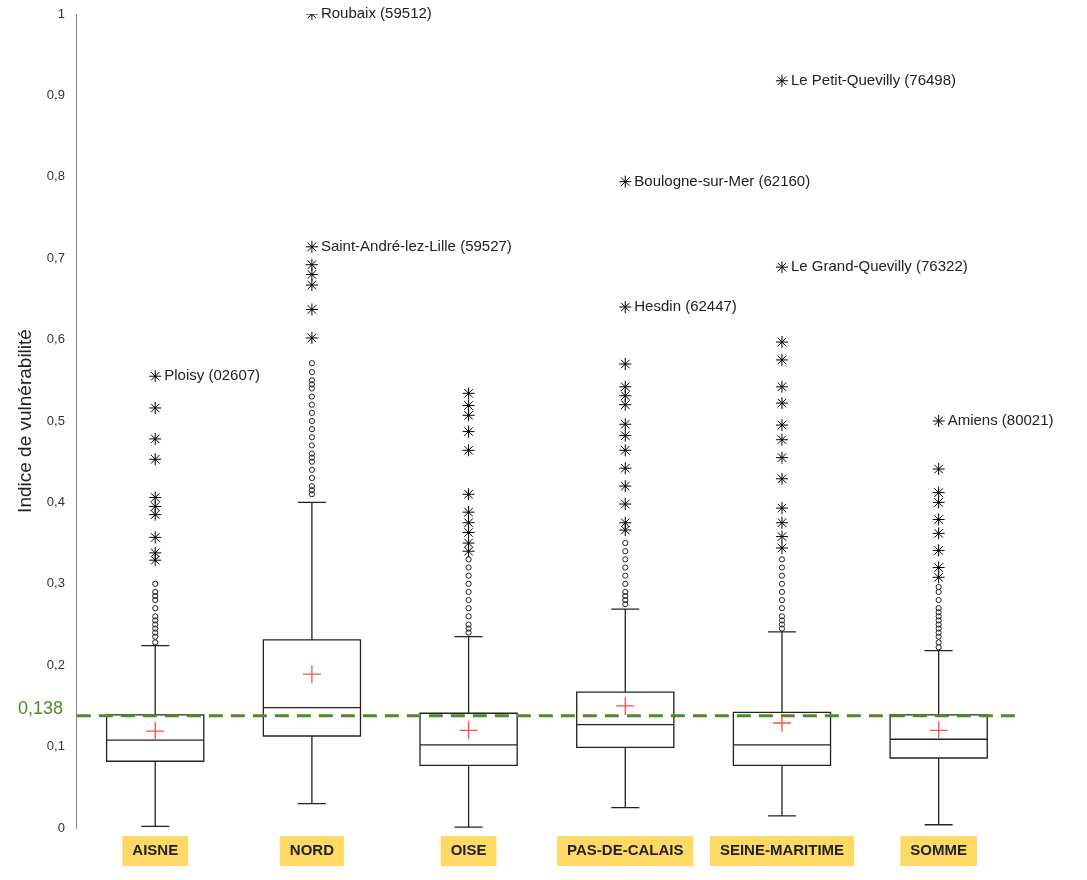 The width and height of the screenshot is (1087, 880). What do you see at coordinates (55, 176) in the screenshot?
I see `y-tick-label: 0,8` at bounding box center [55, 176].